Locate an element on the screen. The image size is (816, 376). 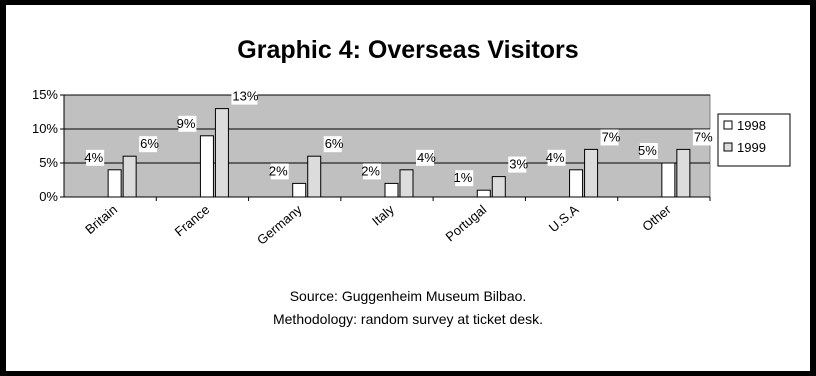
legend-box is located at coordinates (754, 140).